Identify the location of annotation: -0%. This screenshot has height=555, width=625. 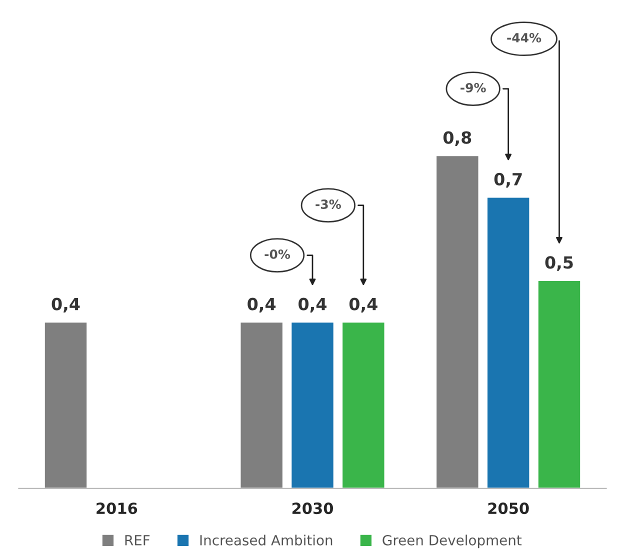
(277, 254).